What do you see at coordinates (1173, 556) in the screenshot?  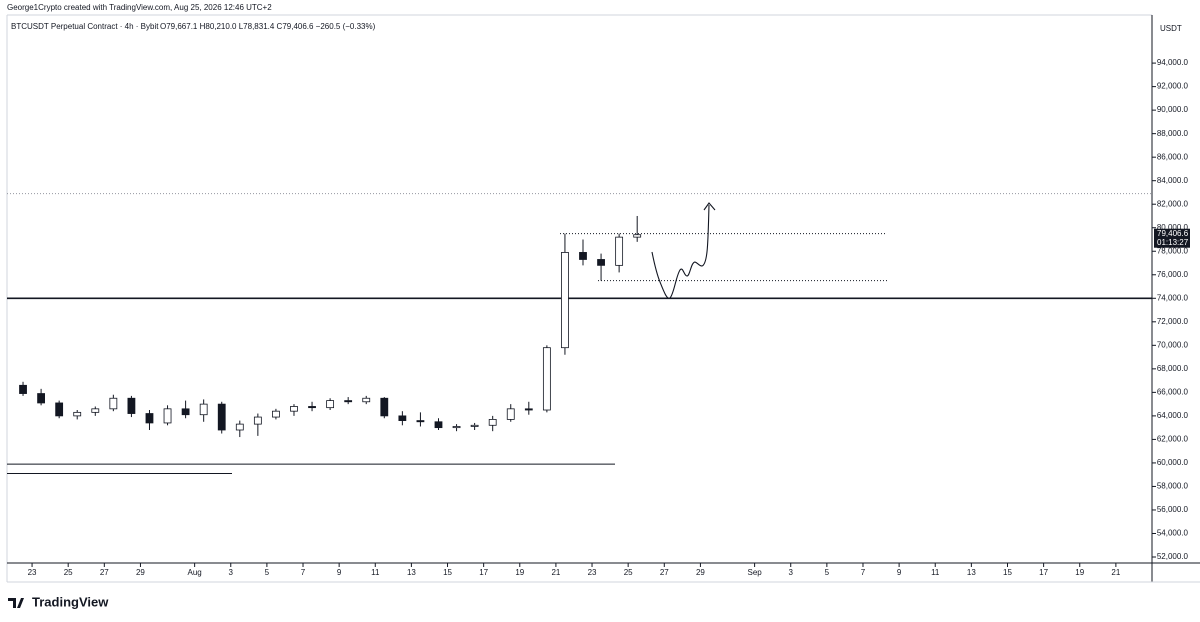 I see `y-tick-label: 52,000.0` at bounding box center [1173, 556].